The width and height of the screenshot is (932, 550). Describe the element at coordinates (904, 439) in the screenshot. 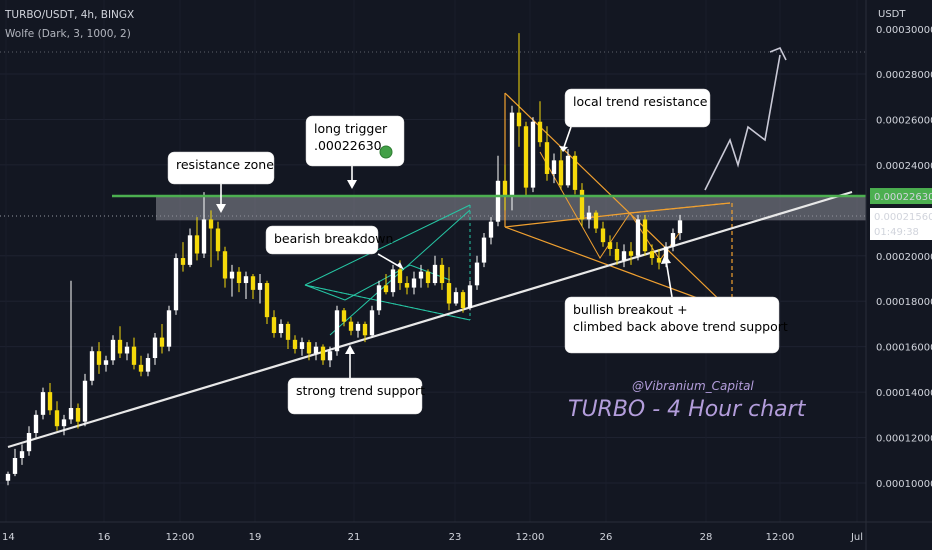

I see `price-tick-label: 0.00012000` at that location.